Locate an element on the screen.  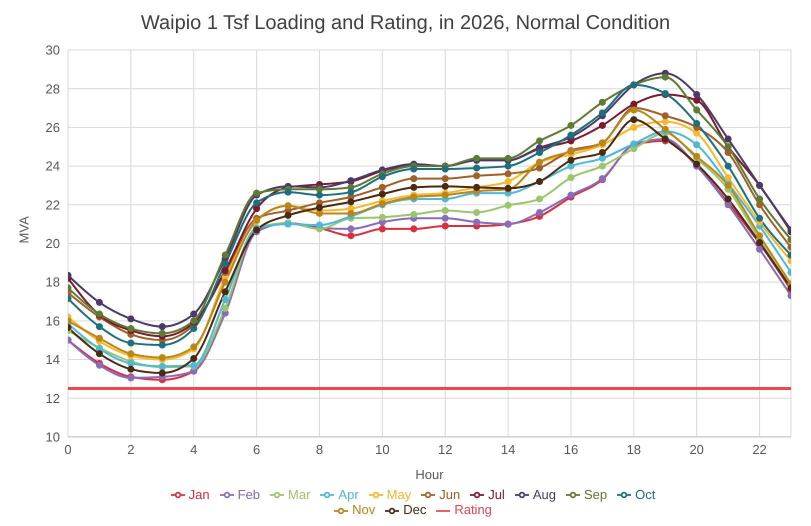
y-tick-label: 26 is located at coordinates (53, 127).